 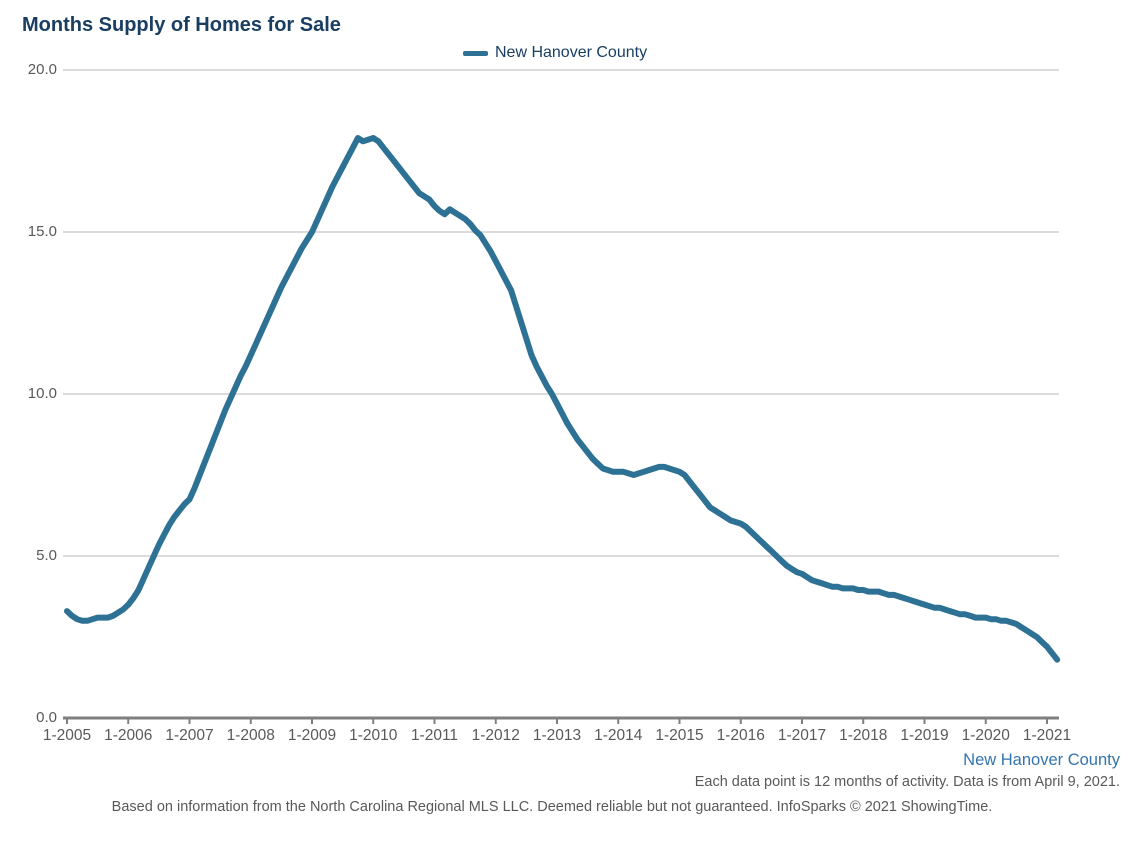 What do you see at coordinates (679, 735) in the screenshot?
I see `x-axis-label: 1-2015` at bounding box center [679, 735].